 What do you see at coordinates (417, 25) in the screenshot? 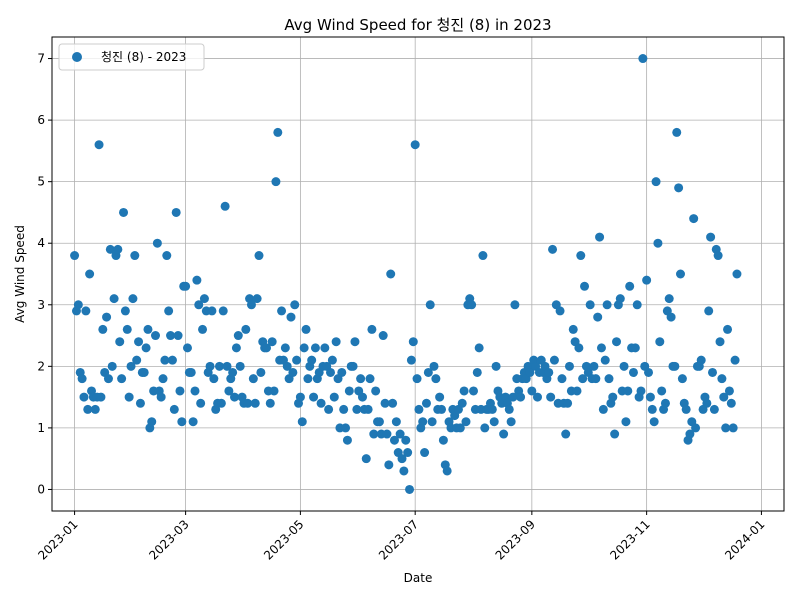
I see `chart-title: Avg Wind Speed for 청진 (8) in 2023` at bounding box center [417, 25].